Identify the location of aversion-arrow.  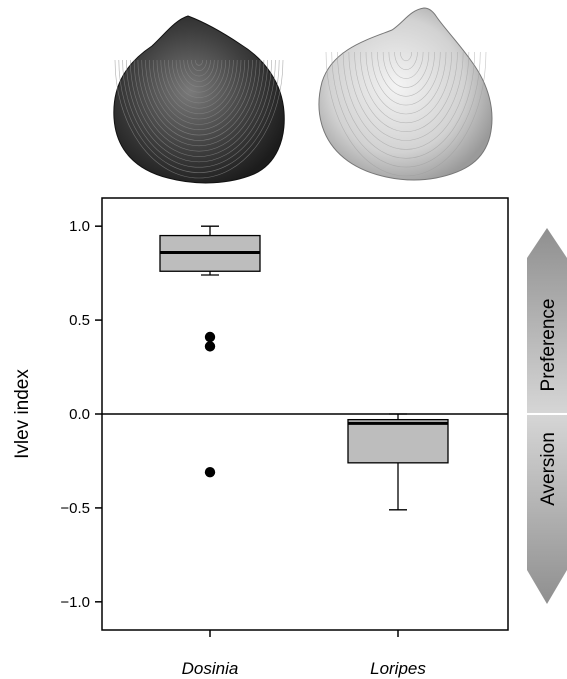
(547, 509).